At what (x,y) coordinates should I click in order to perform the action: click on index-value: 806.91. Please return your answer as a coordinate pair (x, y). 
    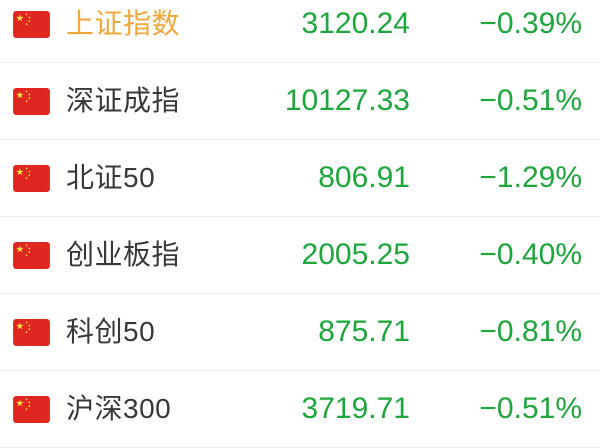
    Looking at the image, I should click on (364, 177).